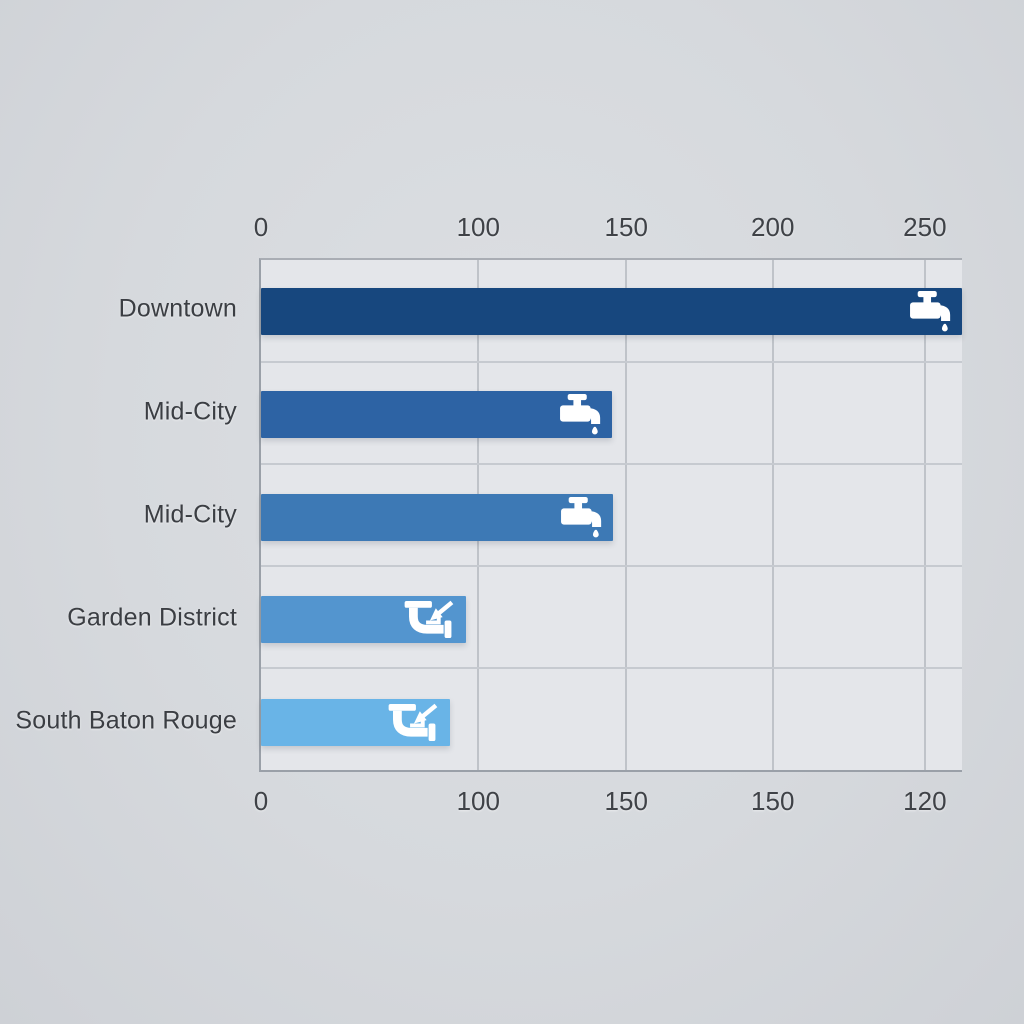 This screenshot has height=1024, width=1024. What do you see at coordinates (611, 311) in the screenshot?
I see `bar-downtown` at bounding box center [611, 311].